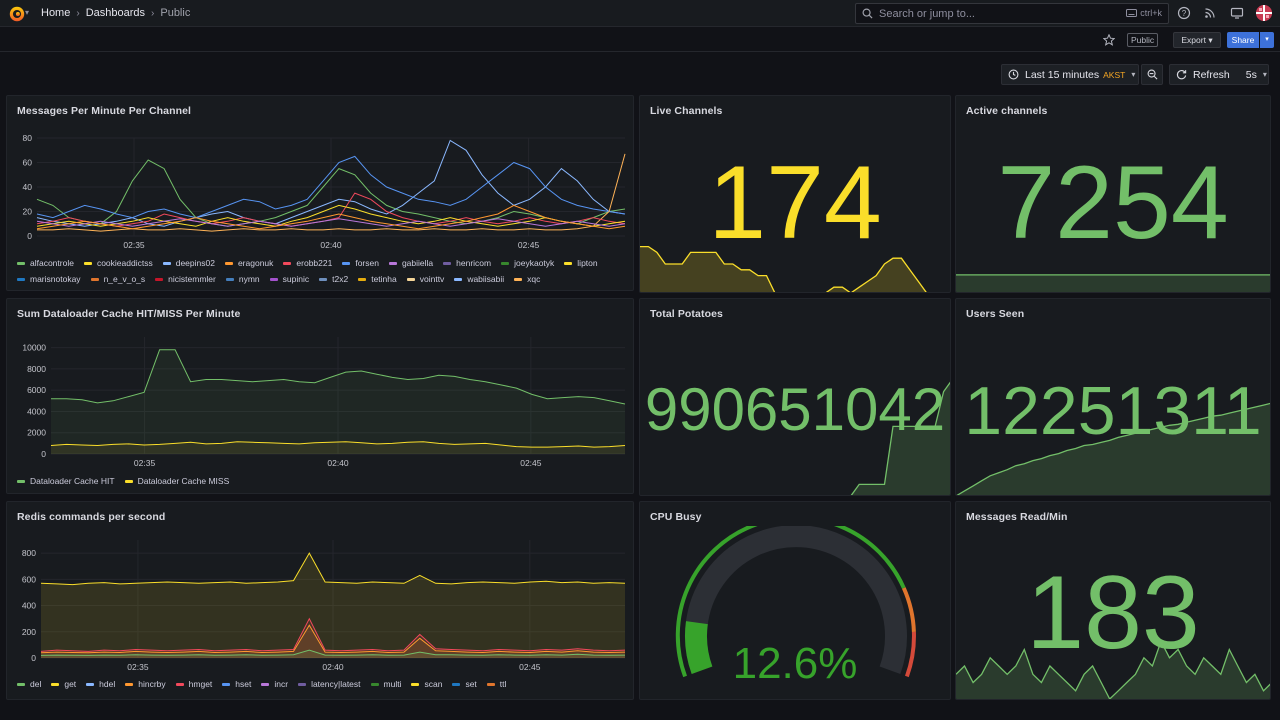 Image resolution: width=1280 pixels, height=720 pixels. I want to click on refresh-button: Refresh 5s ▾, so click(1219, 74).